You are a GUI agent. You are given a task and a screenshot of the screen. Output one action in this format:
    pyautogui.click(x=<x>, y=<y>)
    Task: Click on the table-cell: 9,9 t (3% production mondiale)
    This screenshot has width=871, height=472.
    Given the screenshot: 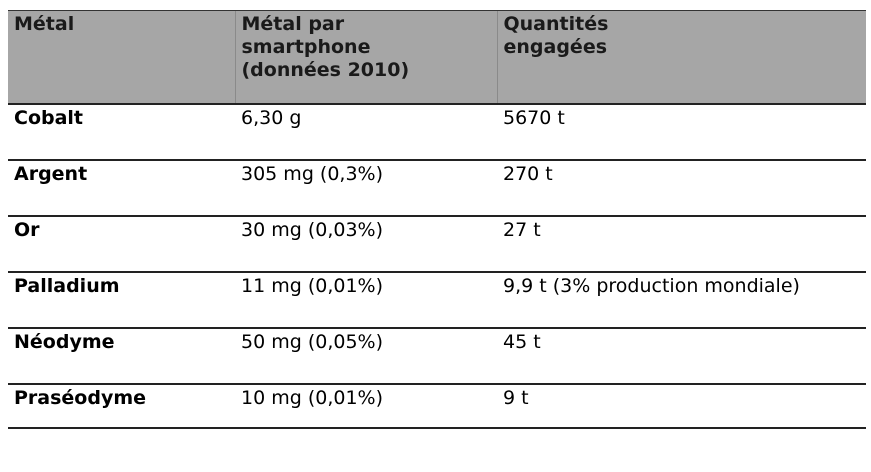 What is the action you would take?
    pyautogui.click(x=681, y=300)
    